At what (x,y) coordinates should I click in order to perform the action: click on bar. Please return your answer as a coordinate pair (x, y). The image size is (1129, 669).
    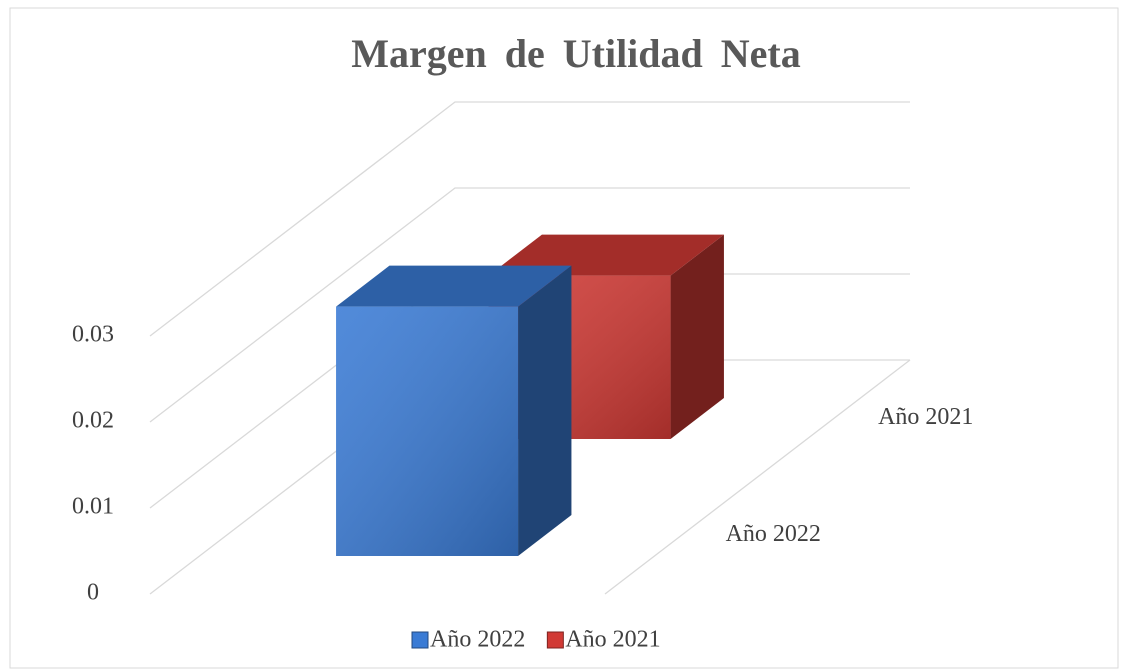
    Looking at the image, I should click on (454, 410).